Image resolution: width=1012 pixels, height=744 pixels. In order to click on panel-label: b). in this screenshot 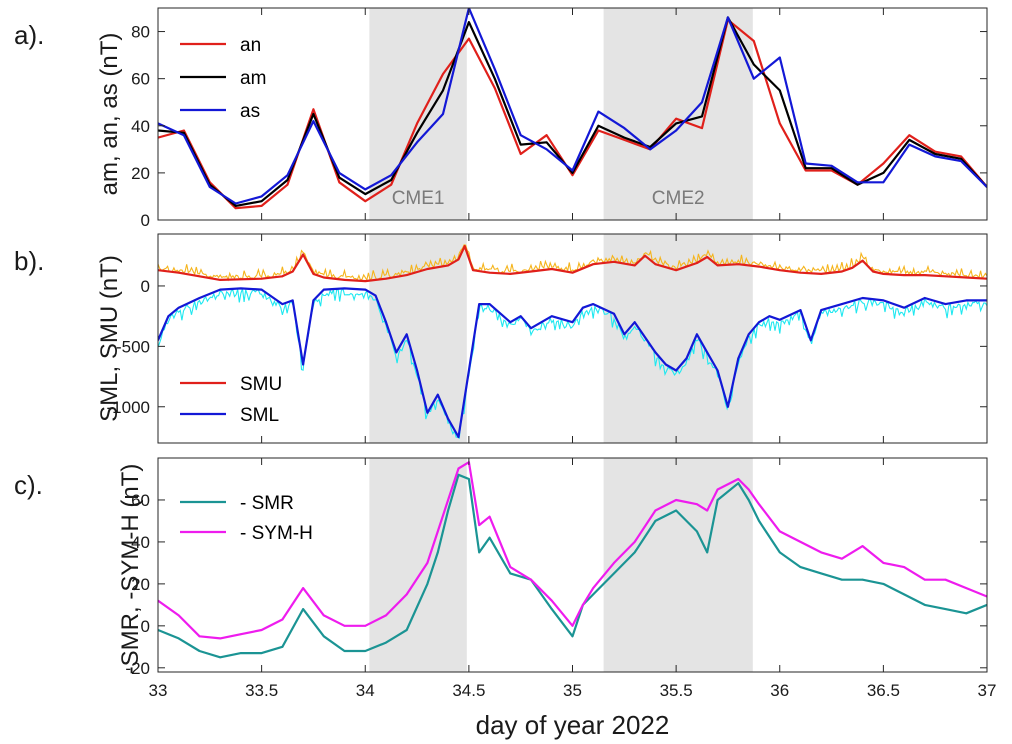, I will do `click(29, 261)`.